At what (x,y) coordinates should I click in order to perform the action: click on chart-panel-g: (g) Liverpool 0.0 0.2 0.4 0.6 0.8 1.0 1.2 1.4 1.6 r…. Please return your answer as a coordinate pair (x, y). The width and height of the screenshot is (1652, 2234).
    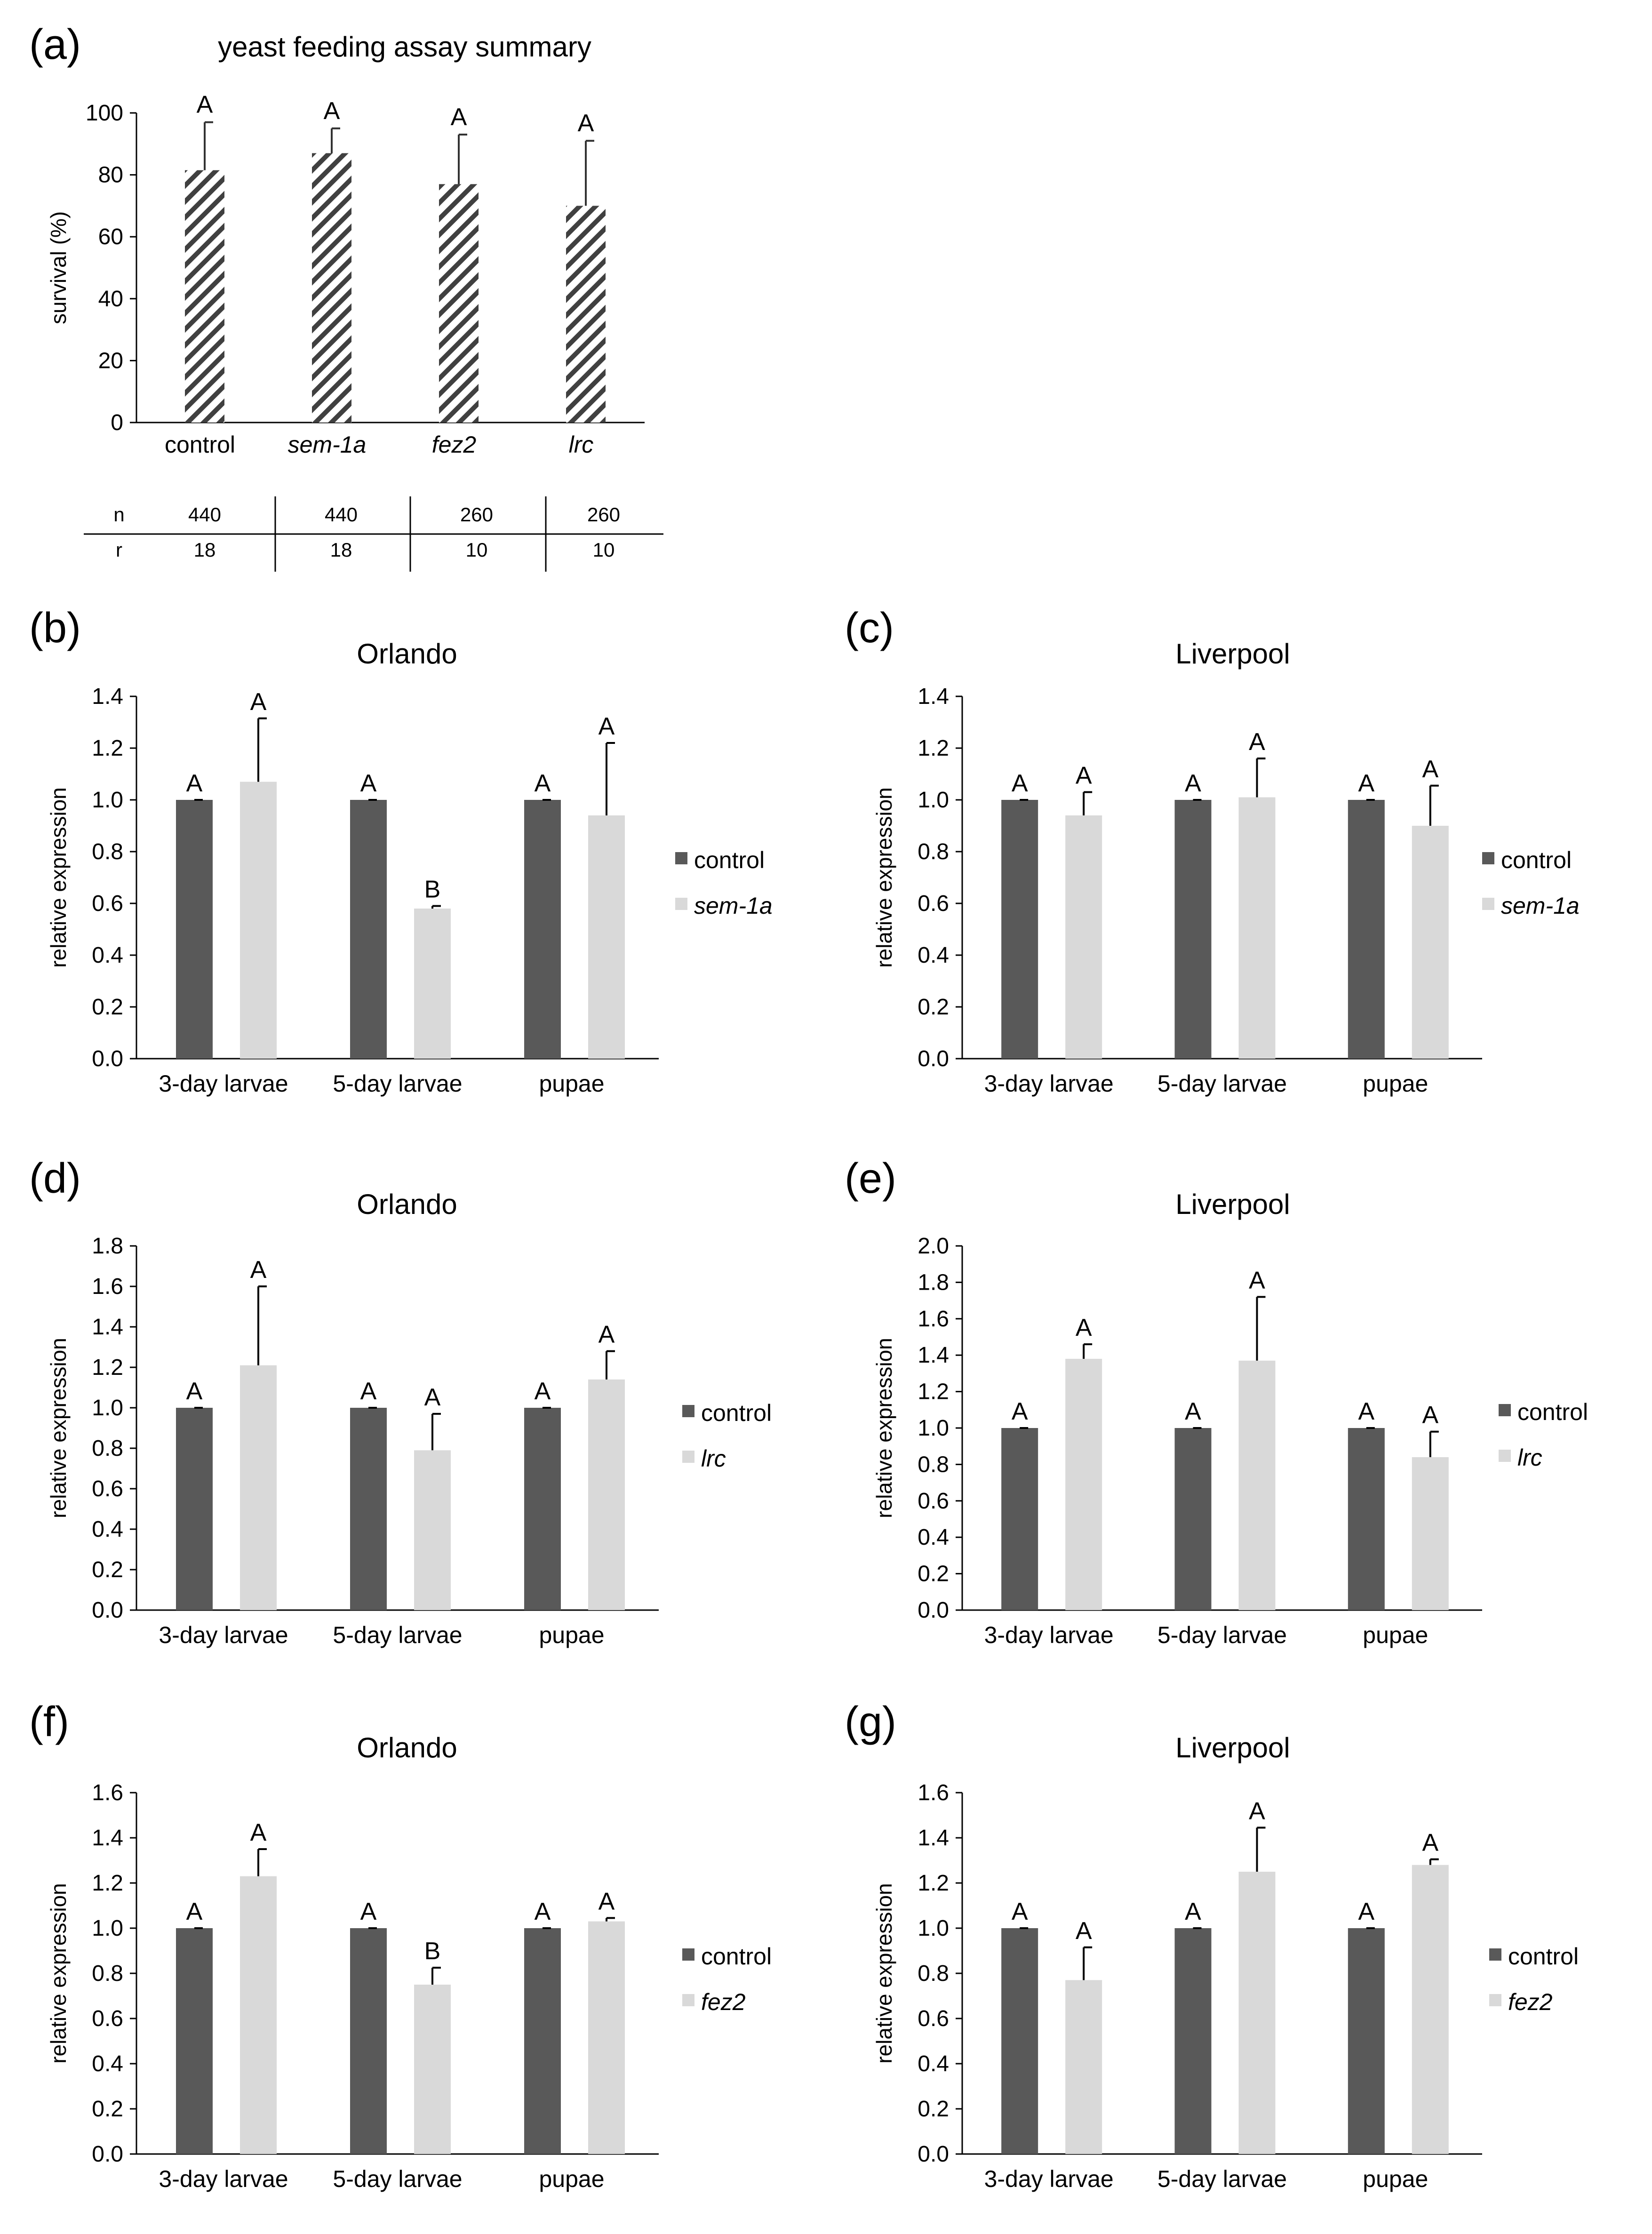
    Looking at the image, I should click on (1212, 1945).